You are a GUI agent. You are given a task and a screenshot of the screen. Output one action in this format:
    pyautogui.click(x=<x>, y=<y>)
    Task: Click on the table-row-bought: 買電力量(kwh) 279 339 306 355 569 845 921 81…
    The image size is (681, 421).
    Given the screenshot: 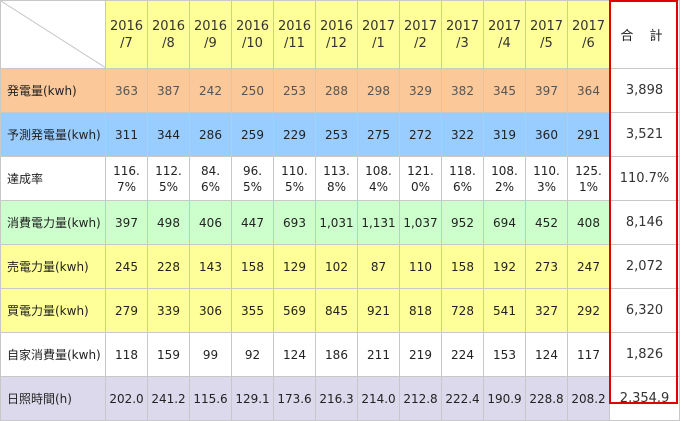 What is the action you would take?
    pyautogui.click(x=340, y=310)
    